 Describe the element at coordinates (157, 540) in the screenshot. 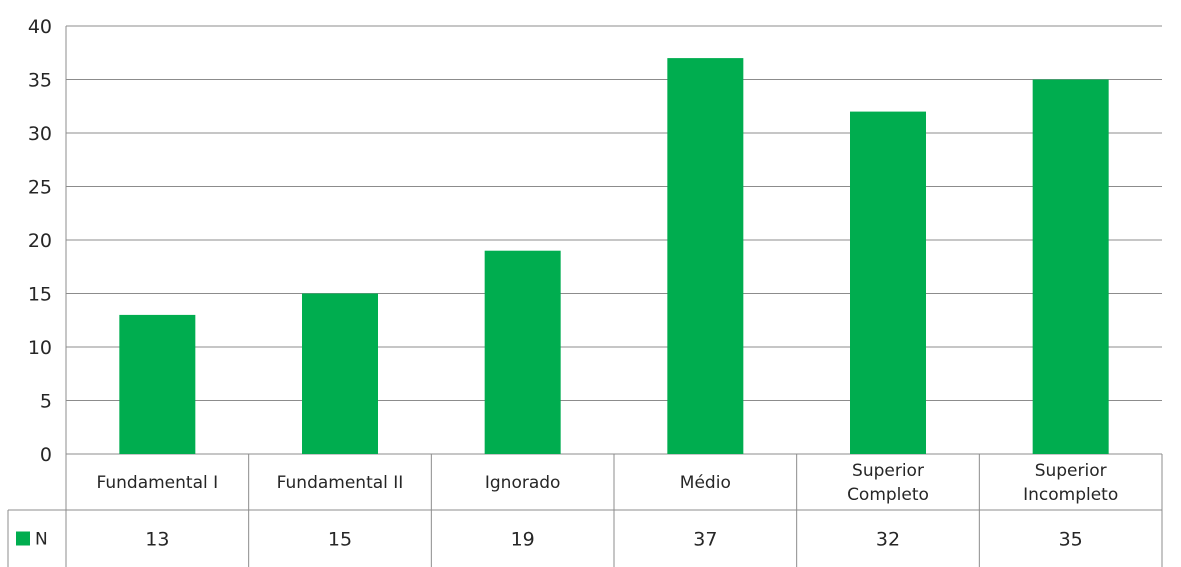

I see `data-value-label: 13` at that location.